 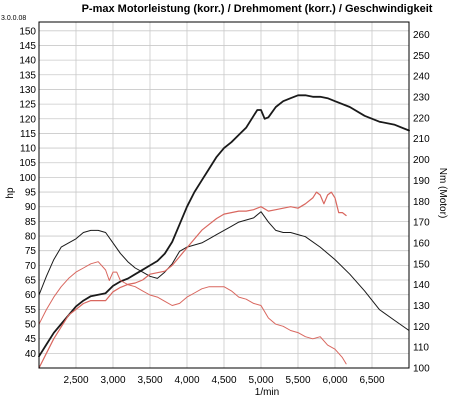 I want to click on y-left-tick-label: 100, so click(x=27, y=178).